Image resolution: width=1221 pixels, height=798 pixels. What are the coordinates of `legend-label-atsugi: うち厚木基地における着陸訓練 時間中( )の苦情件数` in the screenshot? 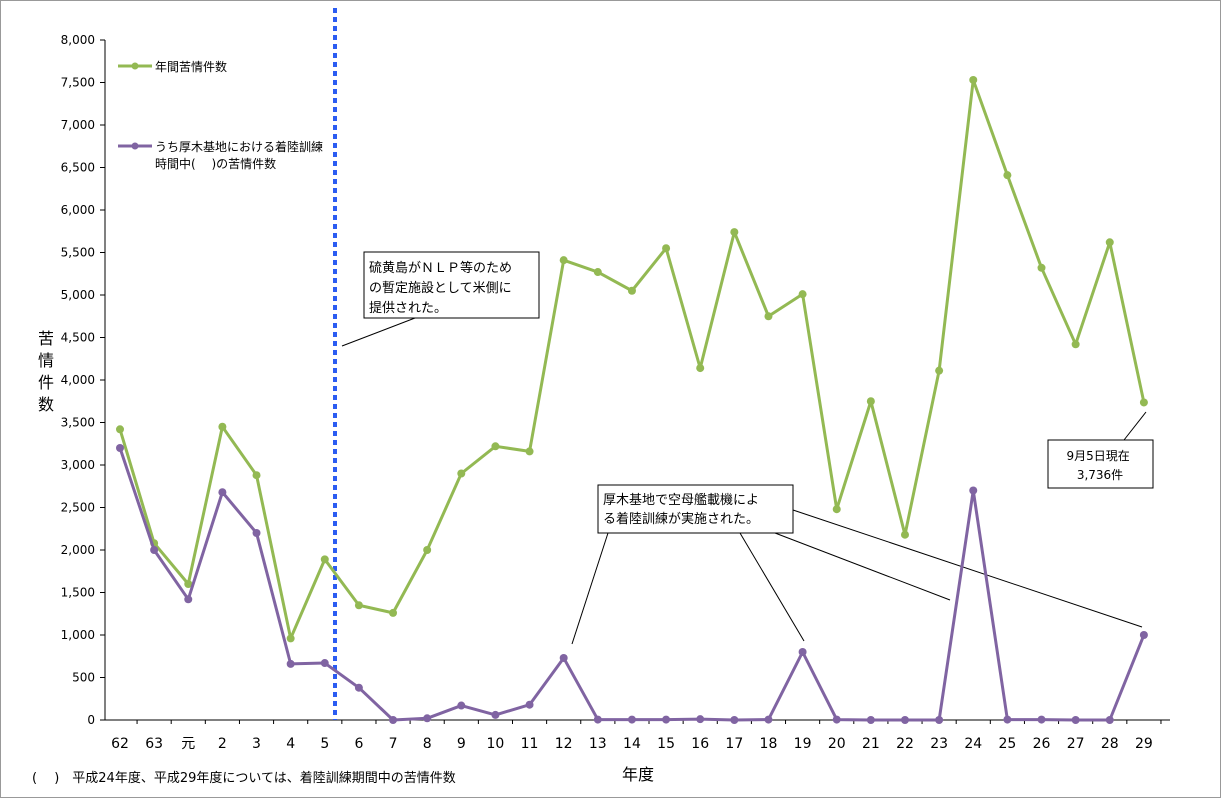 It's located at (241, 155).